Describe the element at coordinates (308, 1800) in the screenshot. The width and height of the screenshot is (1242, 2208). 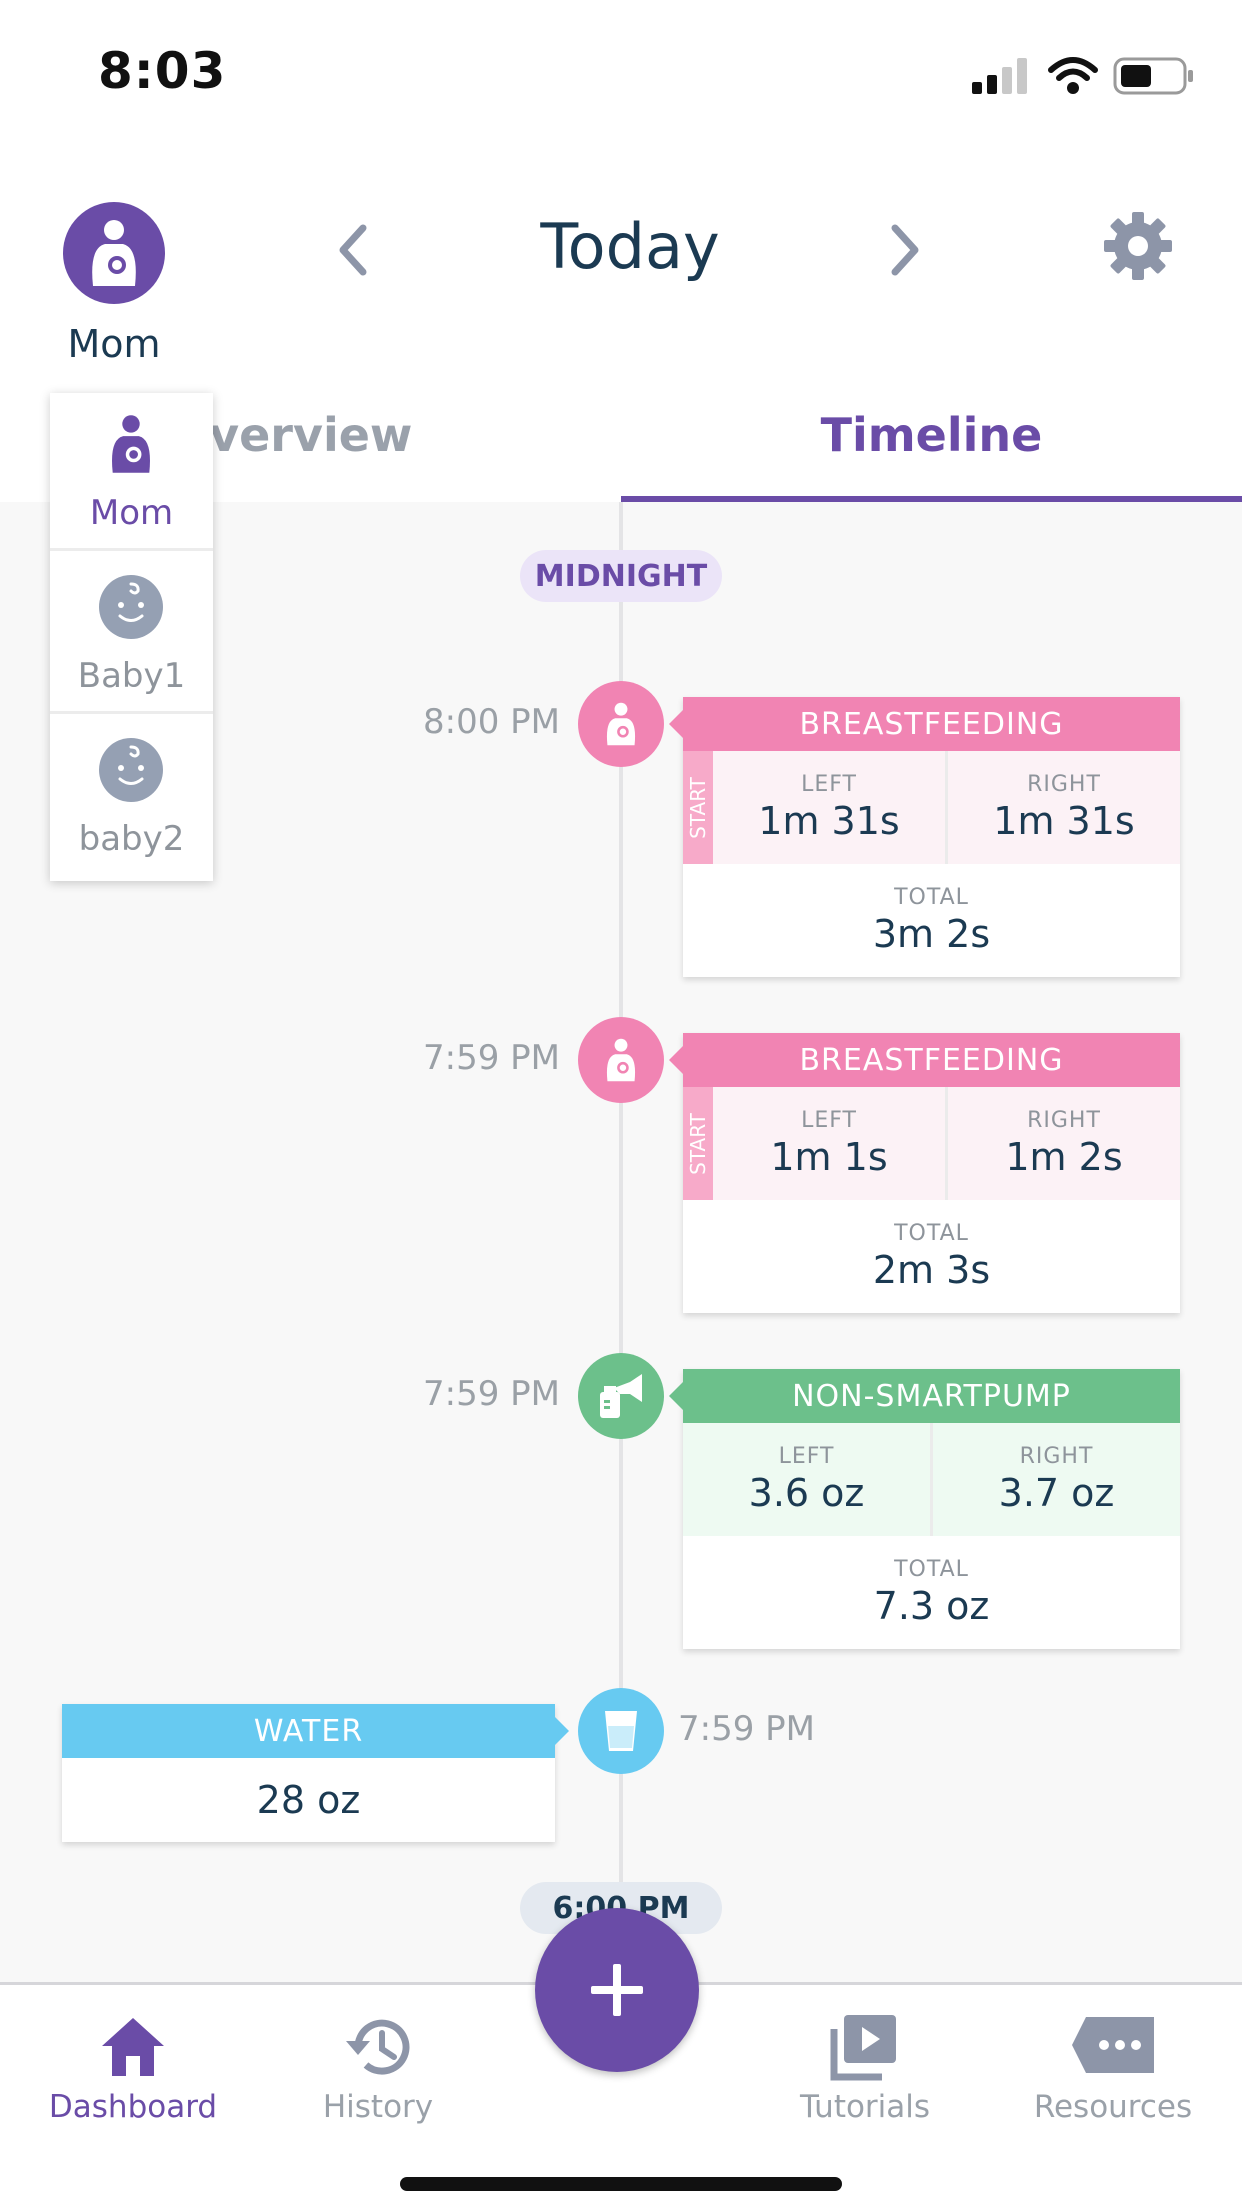
I see `water-amount: 28 oz` at that location.